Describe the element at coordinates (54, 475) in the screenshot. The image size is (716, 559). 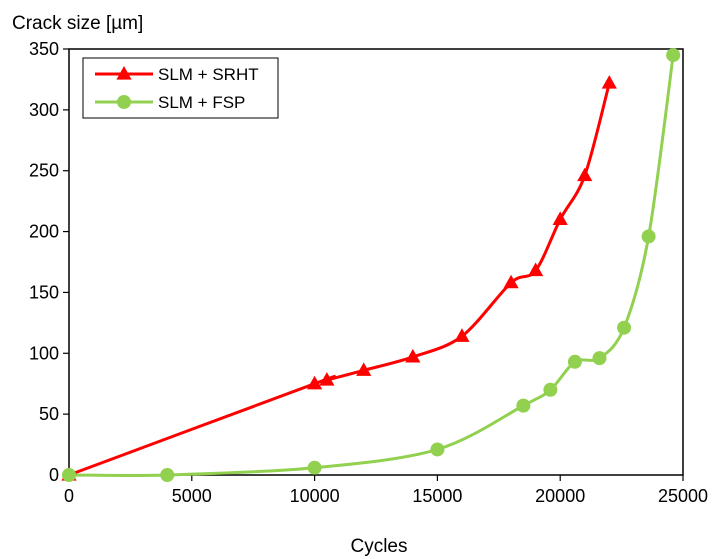
I see `y-tick-label: 0` at that location.